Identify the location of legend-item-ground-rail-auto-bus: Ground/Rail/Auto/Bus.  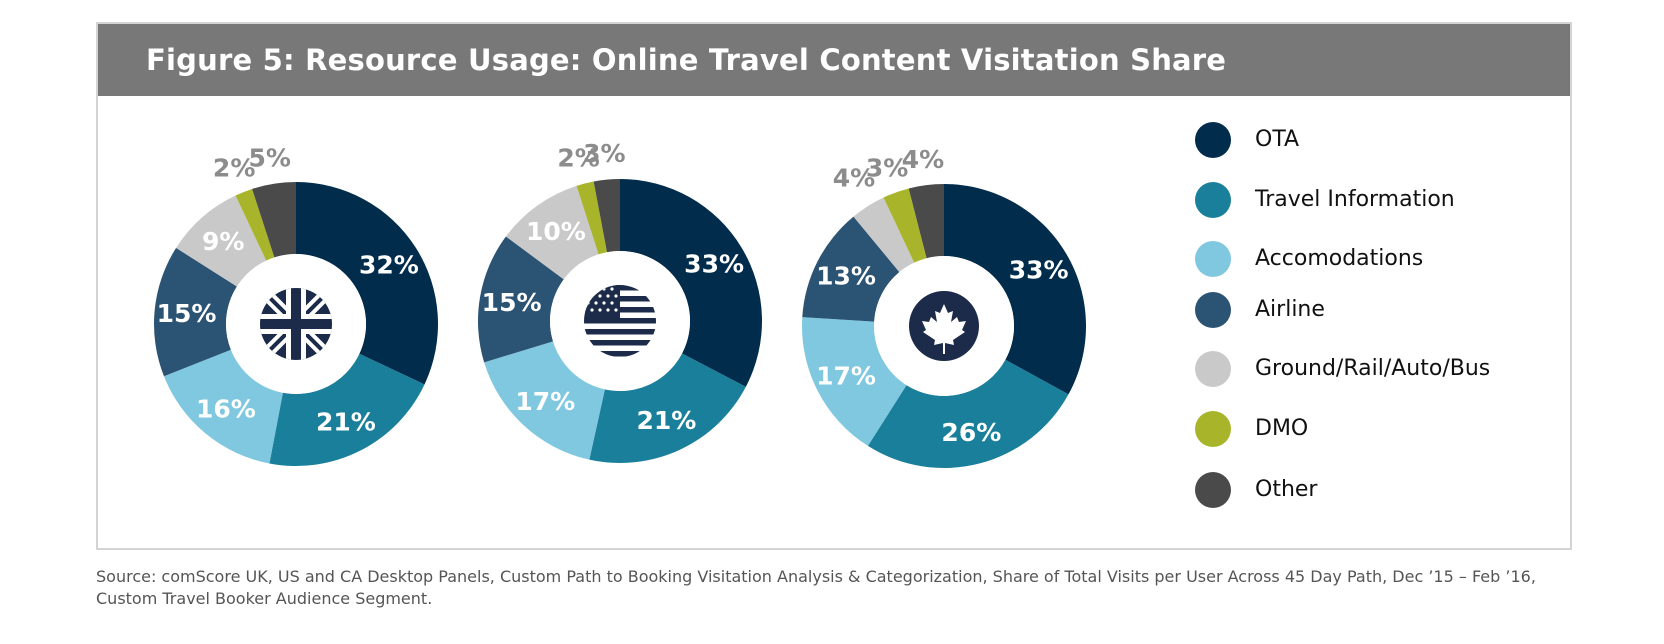
(1375, 369).